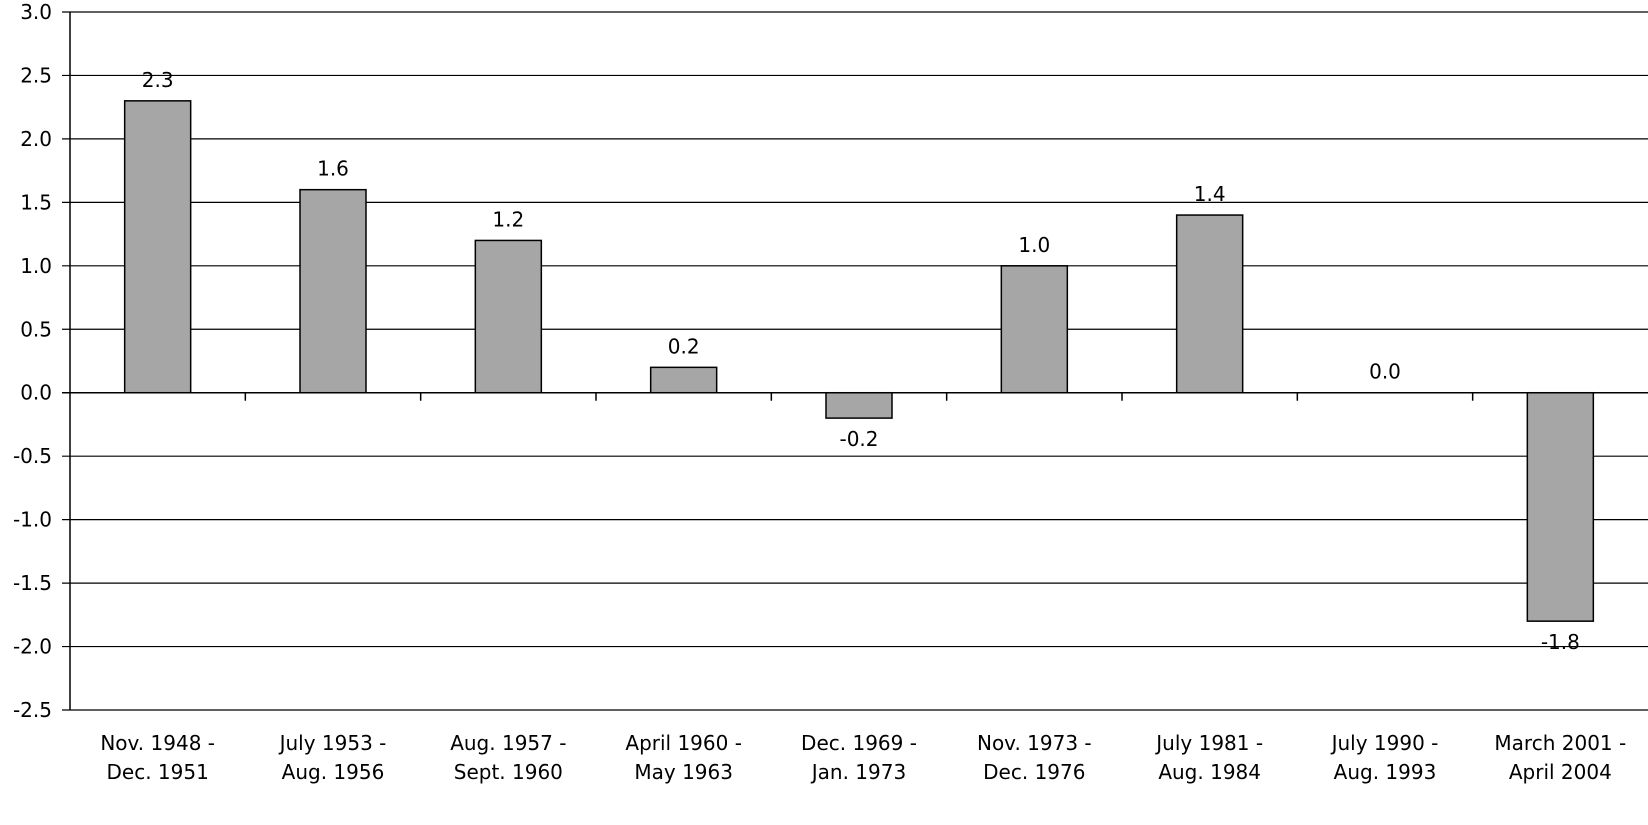 The width and height of the screenshot is (1648, 825). Describe the element at coordinates (1385, 772) in the screenshot. I see `category-label: Aug. 1993` at that location.